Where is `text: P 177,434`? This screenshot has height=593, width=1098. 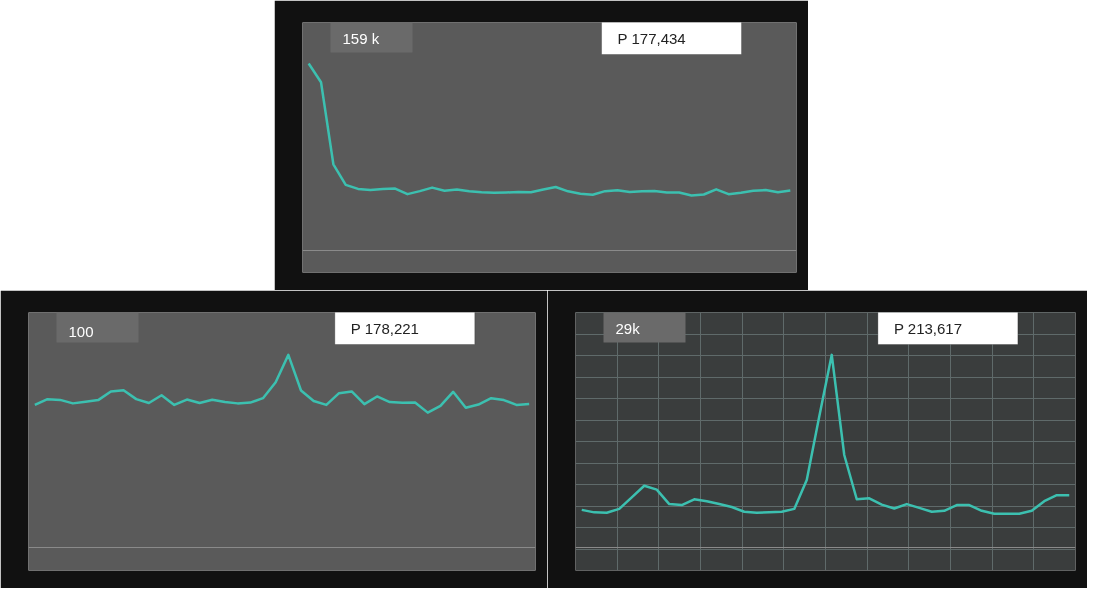 text: P 177,434 is located at coordinates (651, 38).